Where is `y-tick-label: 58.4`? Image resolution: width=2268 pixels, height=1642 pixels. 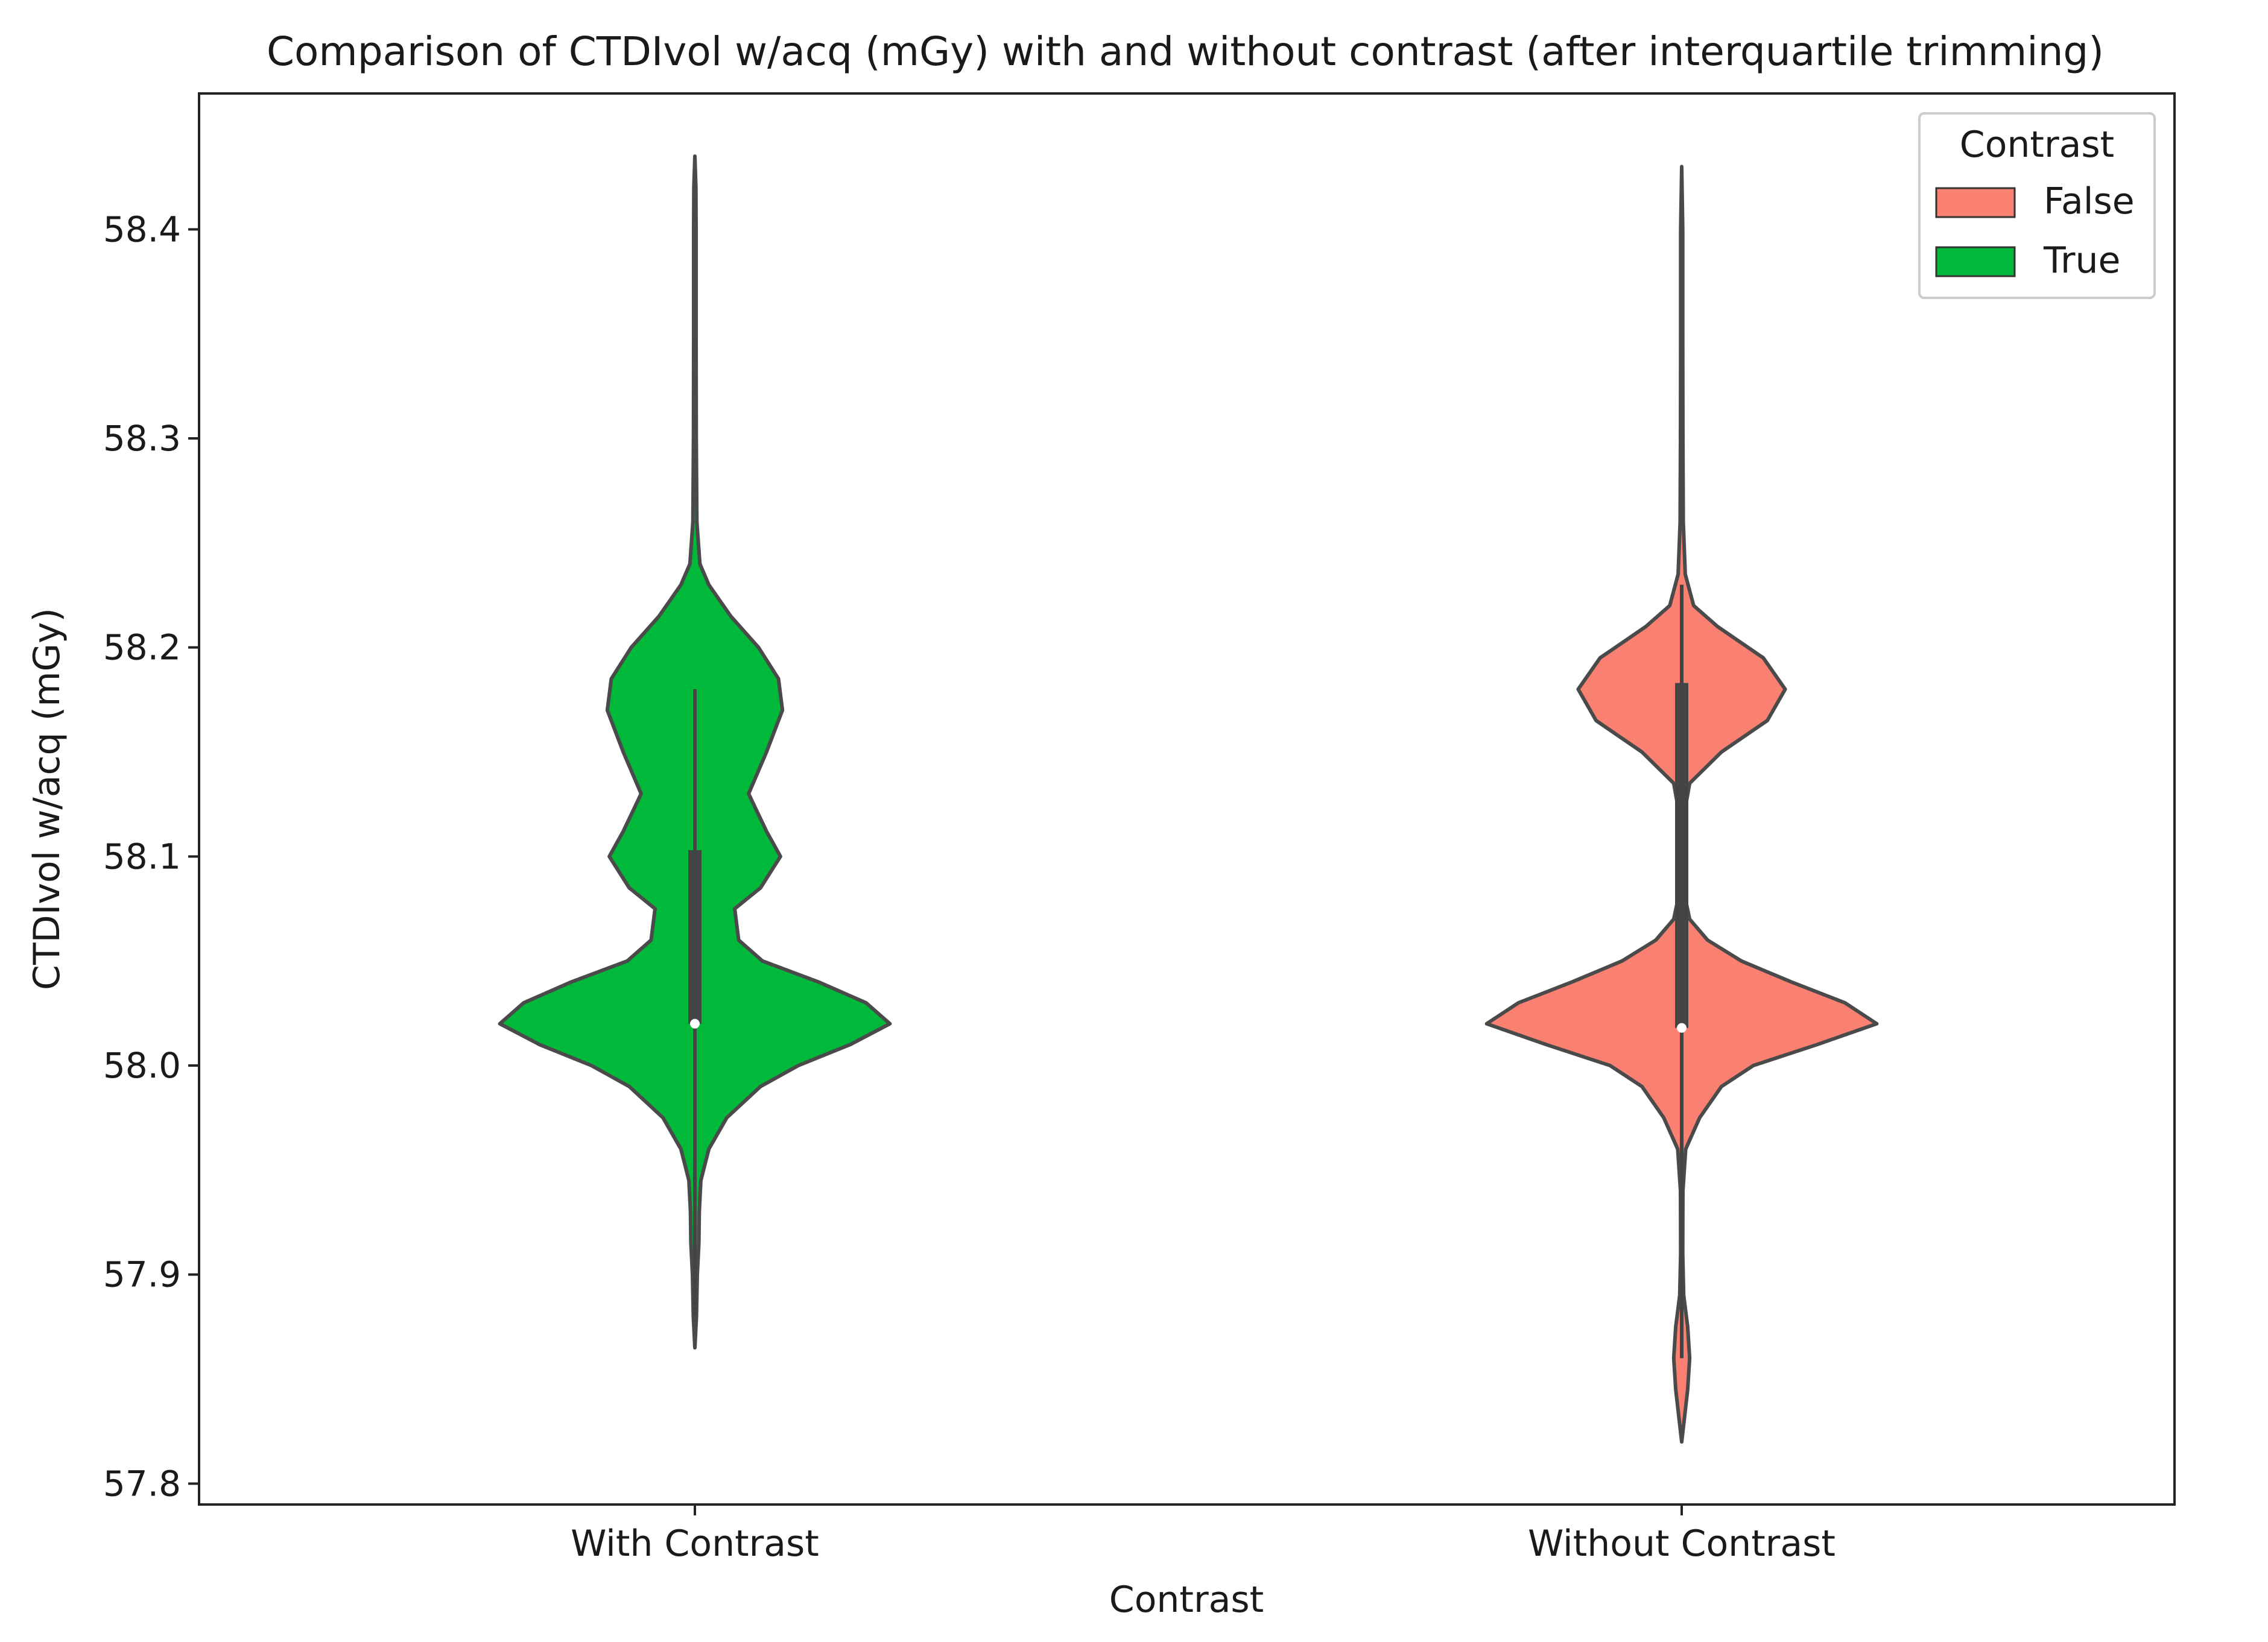
y-tick-label: 58.4 is located at coordinates (142, 229).